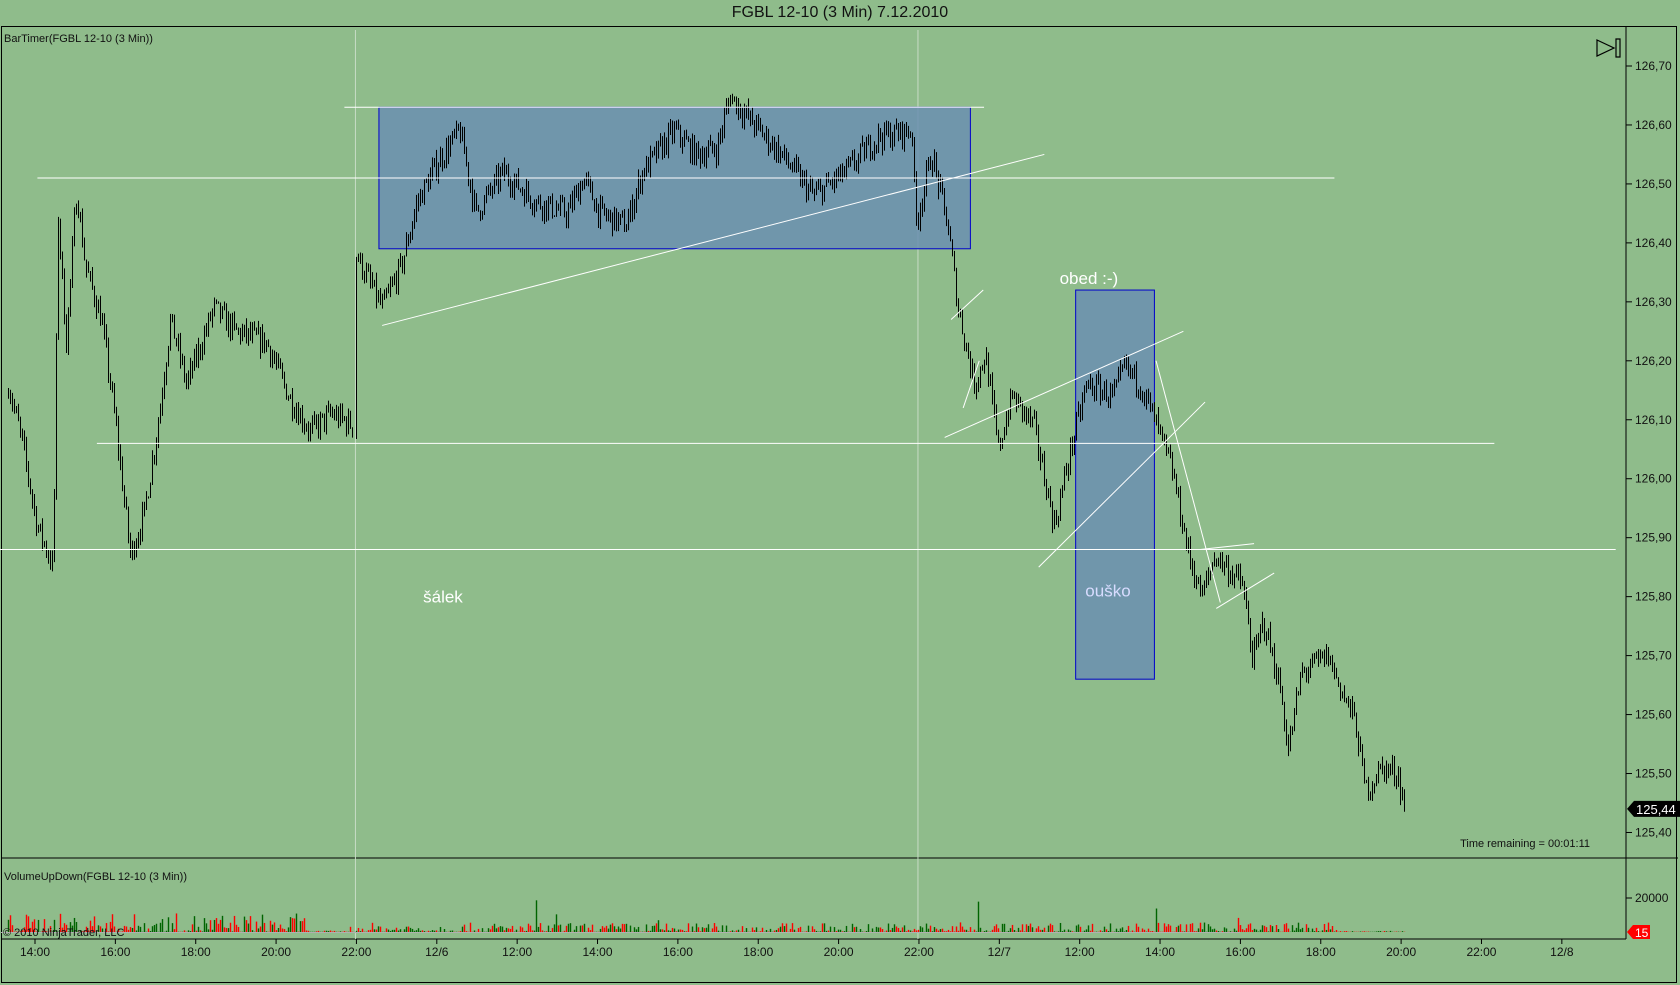 This screenshot has width=1680, height=985. I want to click on price-tick-label: 126,30, so click(1653, 302).